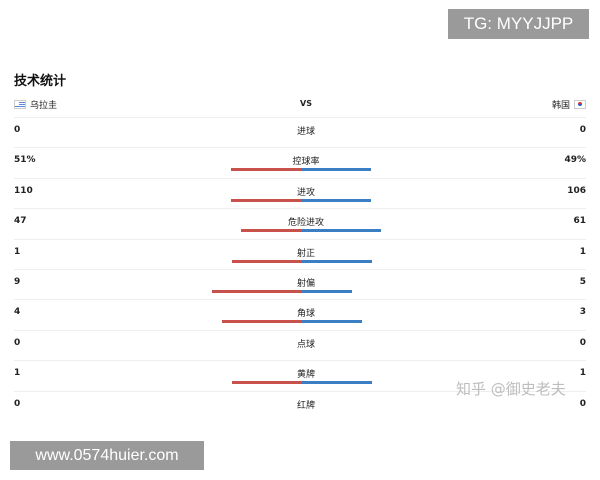 Image resolution: width=600 pixels, height=480 pixels. I want to click on stat-row: 0 点球 0, so click(300, 344).